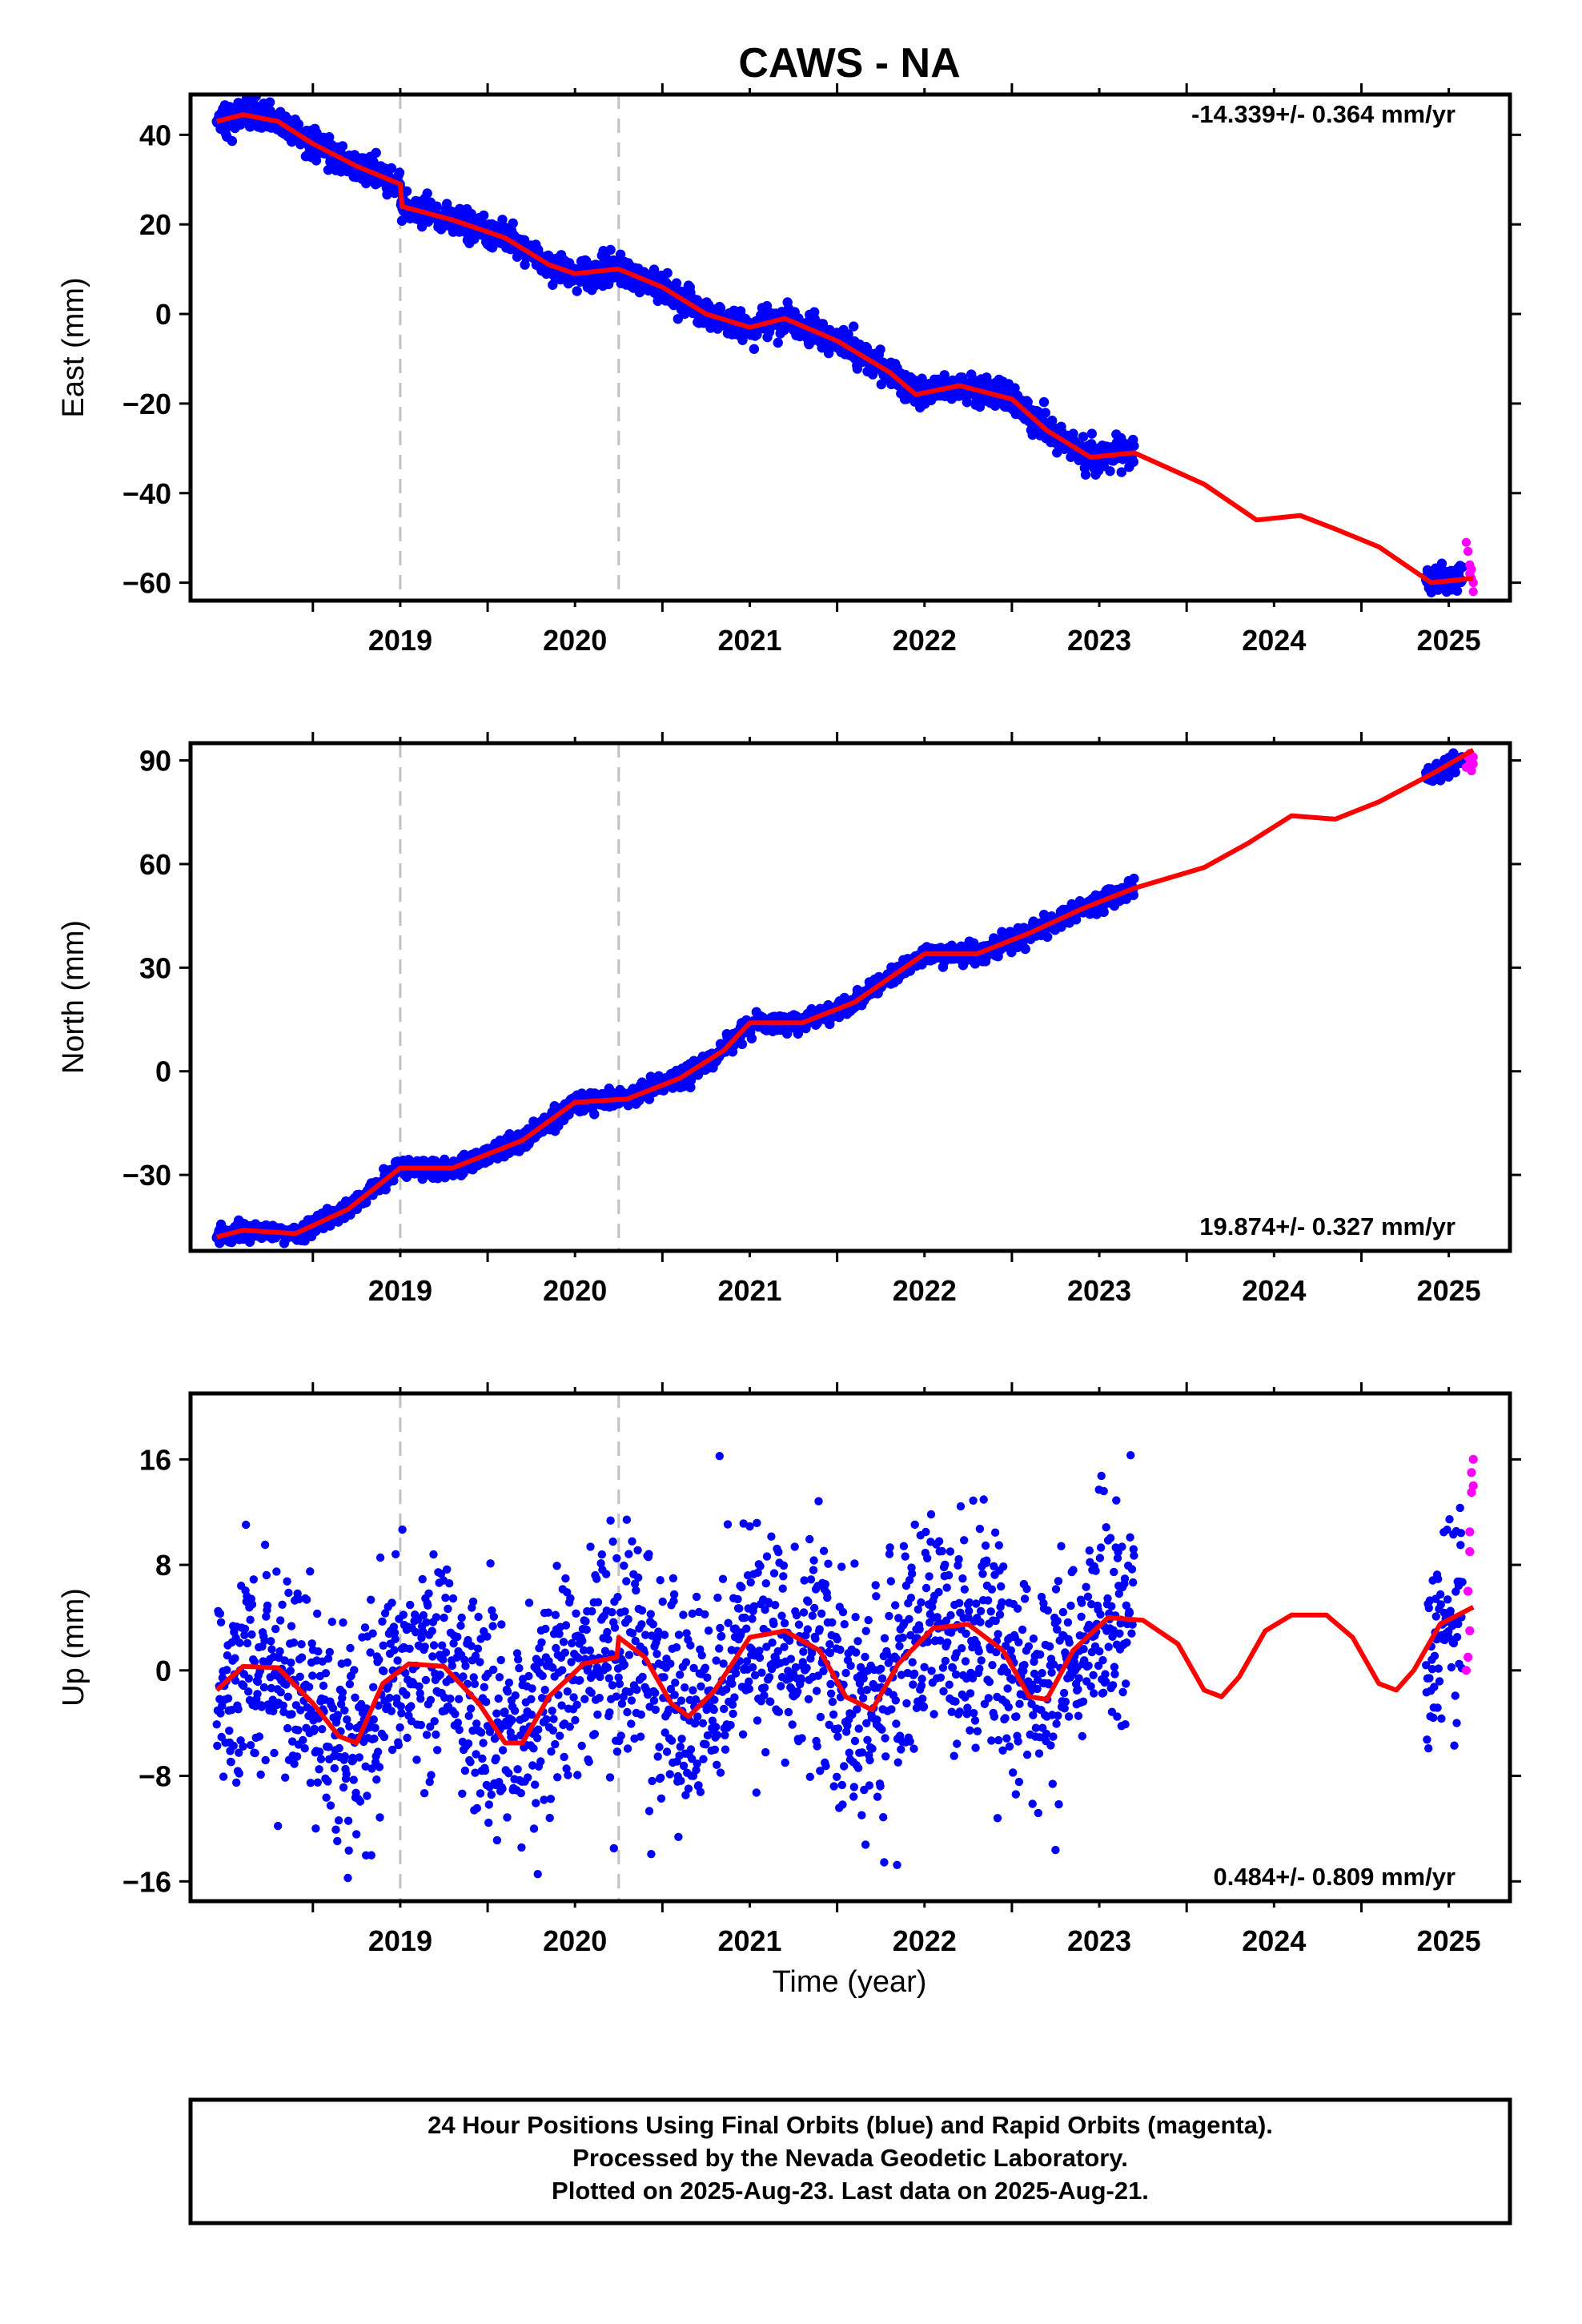 Image resolution: width=1582 pixels, height=2324 pixels. I want to click on north-rapid-point, so click(1471, 771).